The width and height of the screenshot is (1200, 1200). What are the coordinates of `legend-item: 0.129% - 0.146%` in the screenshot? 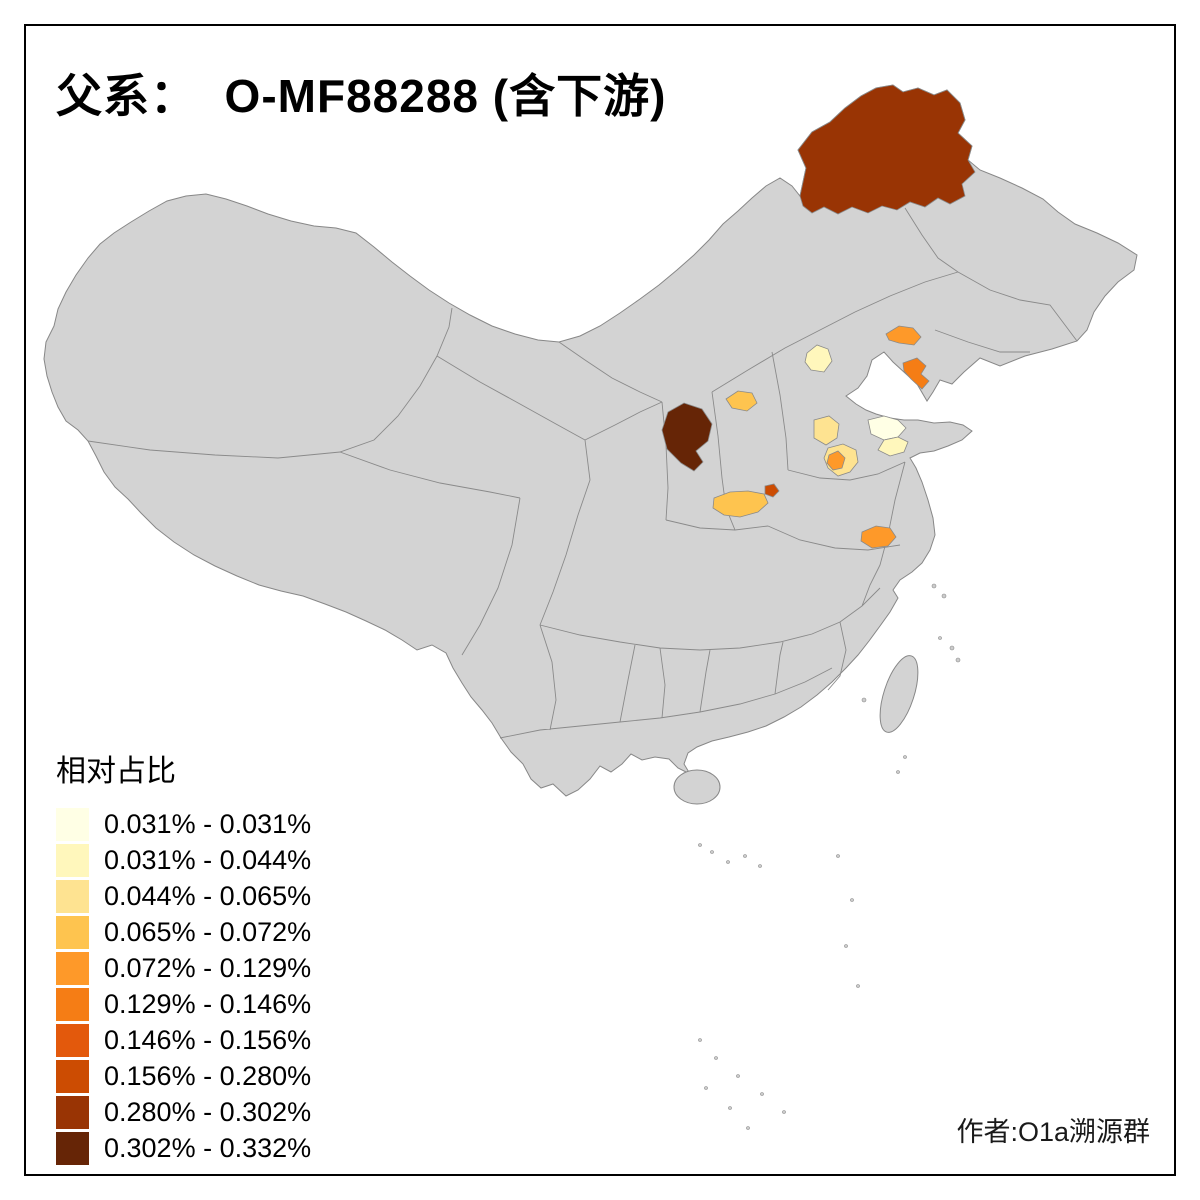 It's located at (183, 1004).